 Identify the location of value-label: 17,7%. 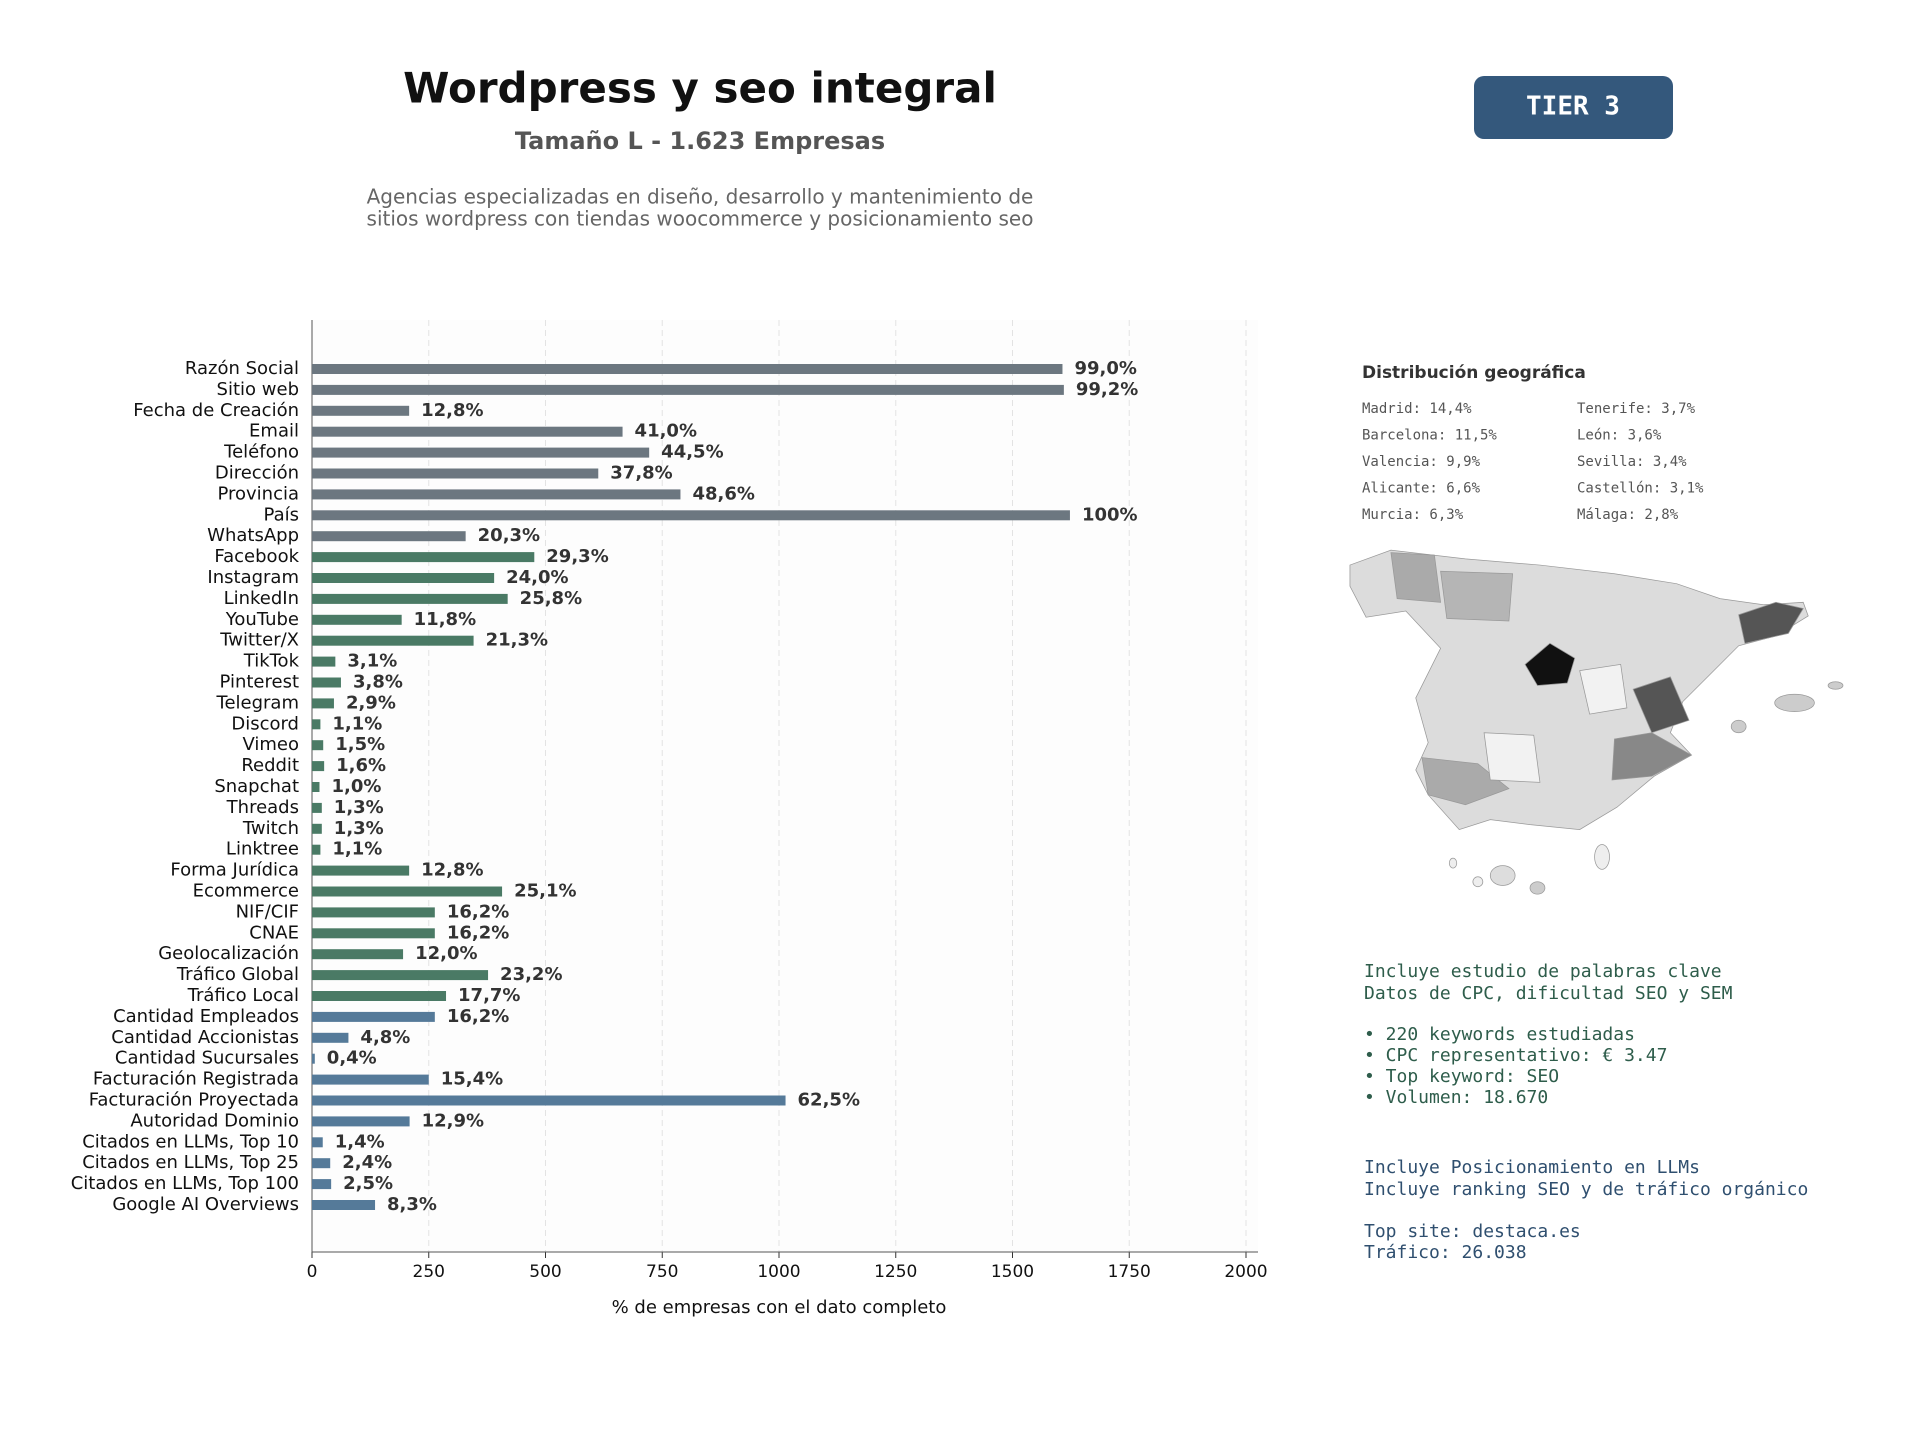
(489, 995).